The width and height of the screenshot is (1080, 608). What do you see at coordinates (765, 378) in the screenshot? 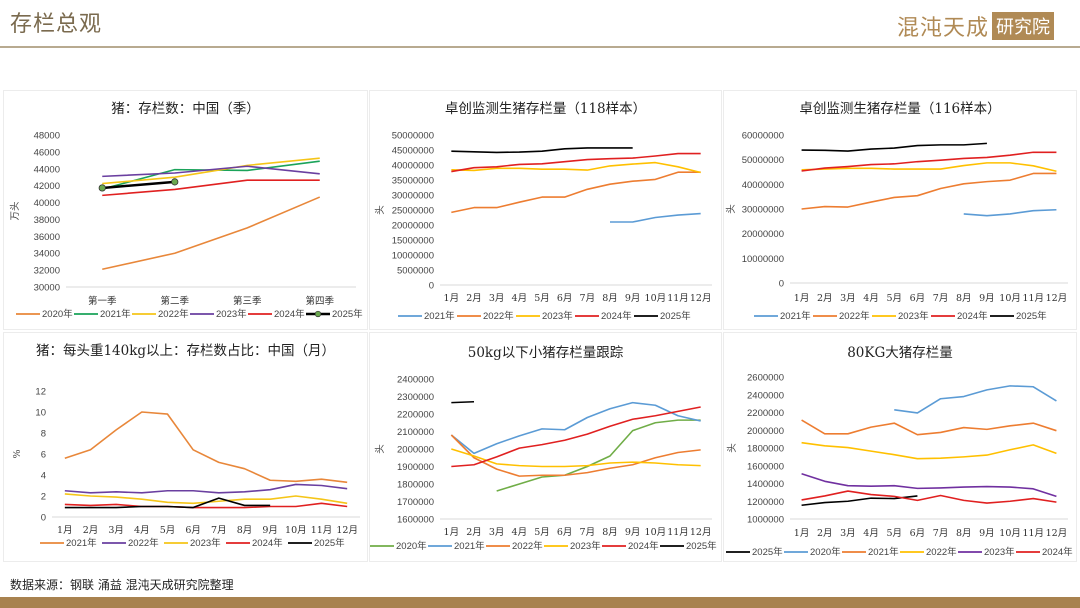
I see `y-tick-label: 2600000` at bounding box center [765, 378].